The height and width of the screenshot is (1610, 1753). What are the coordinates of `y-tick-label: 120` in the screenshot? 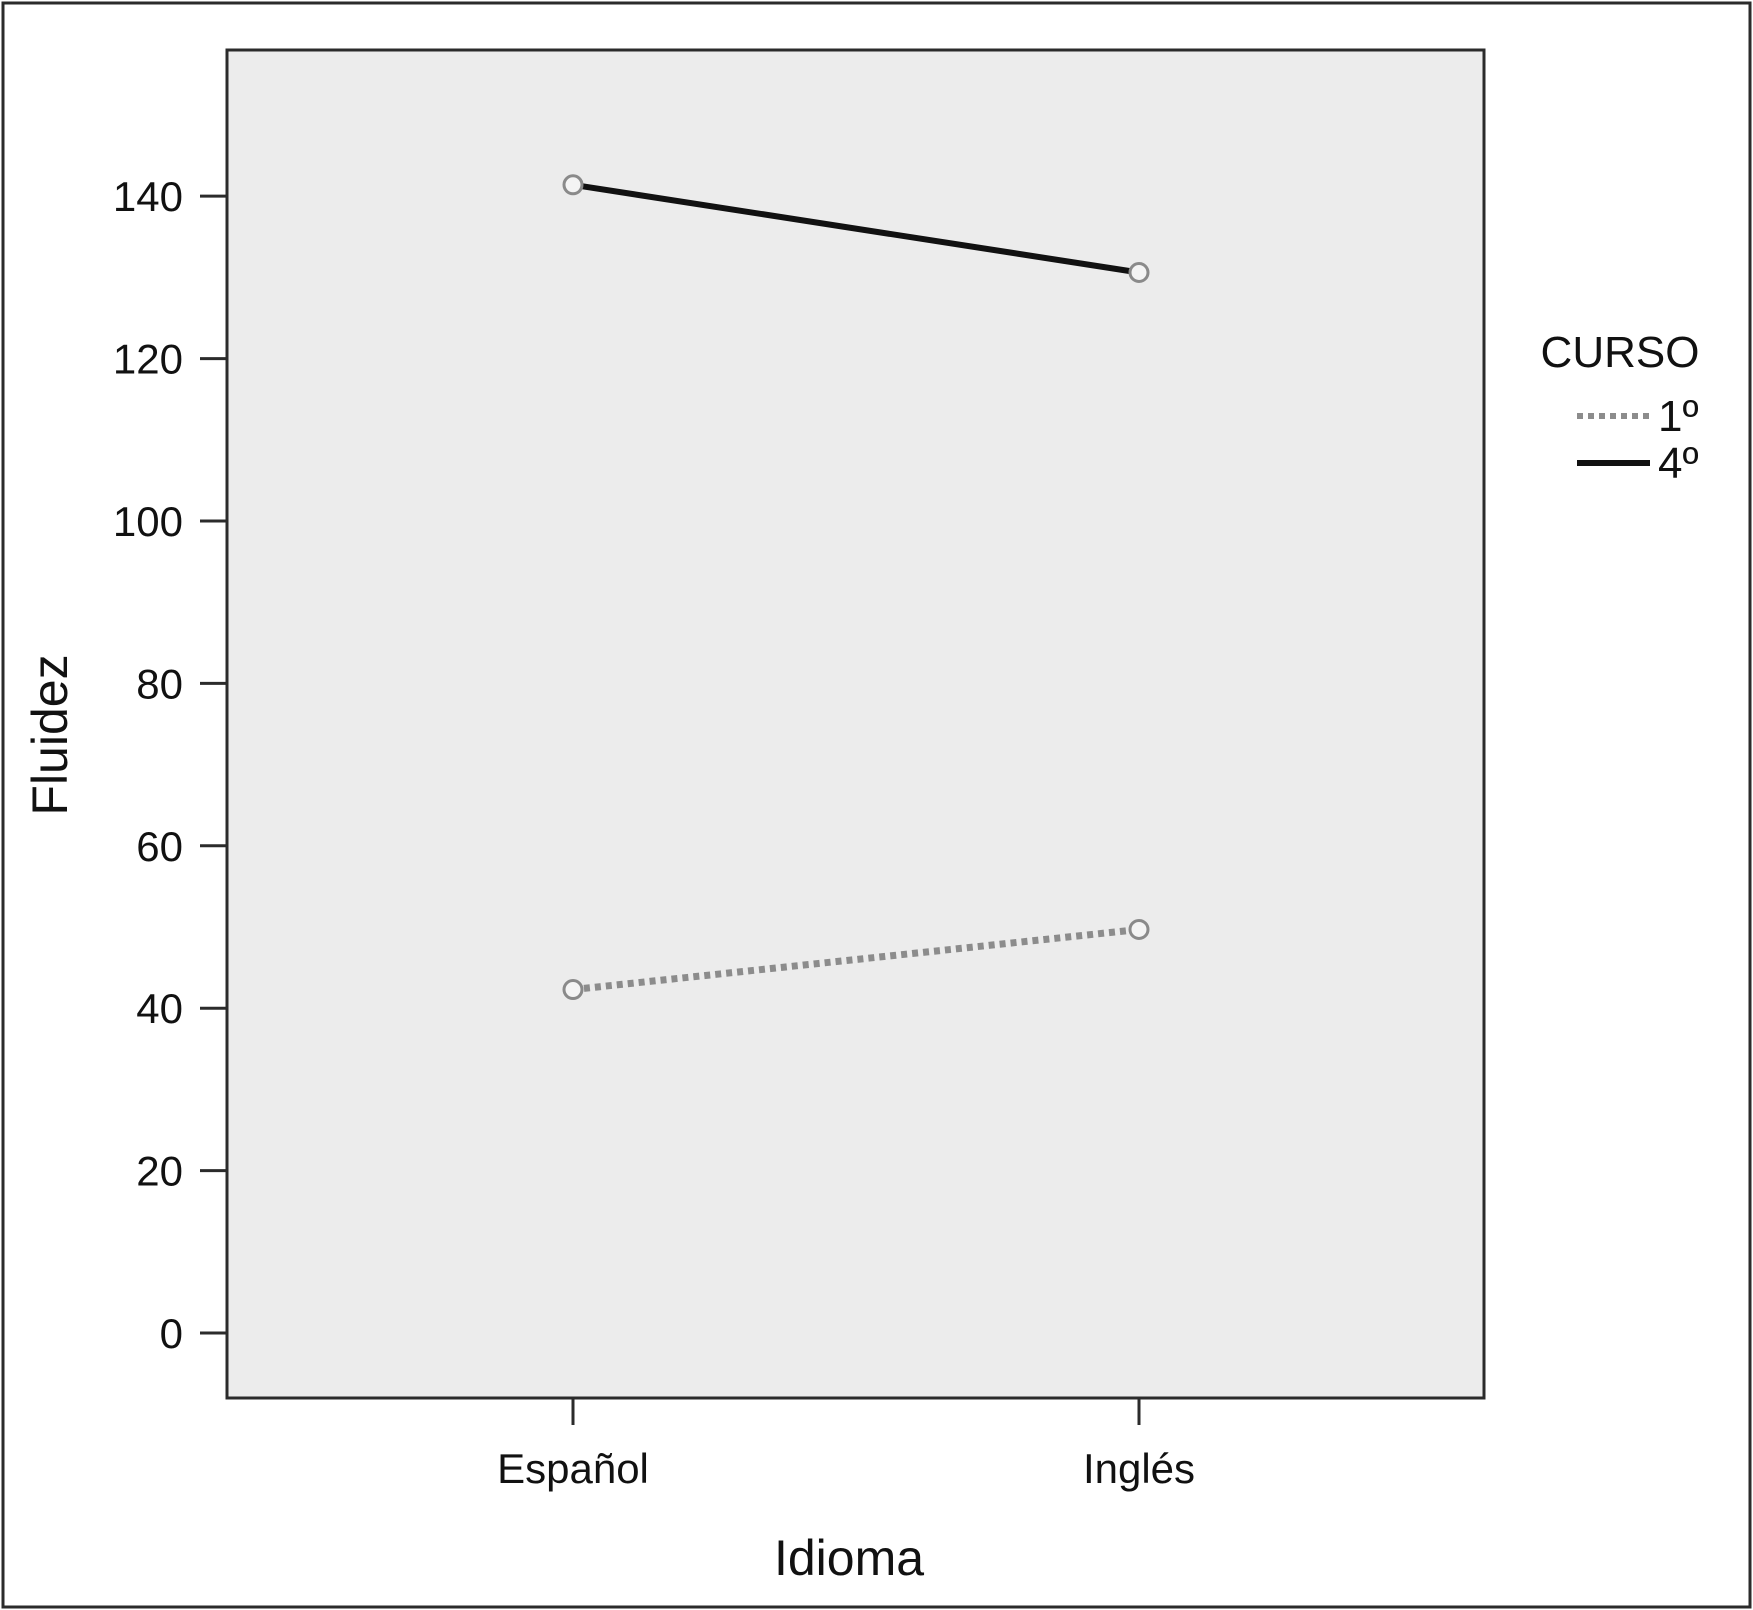 It's located at (148, 359).